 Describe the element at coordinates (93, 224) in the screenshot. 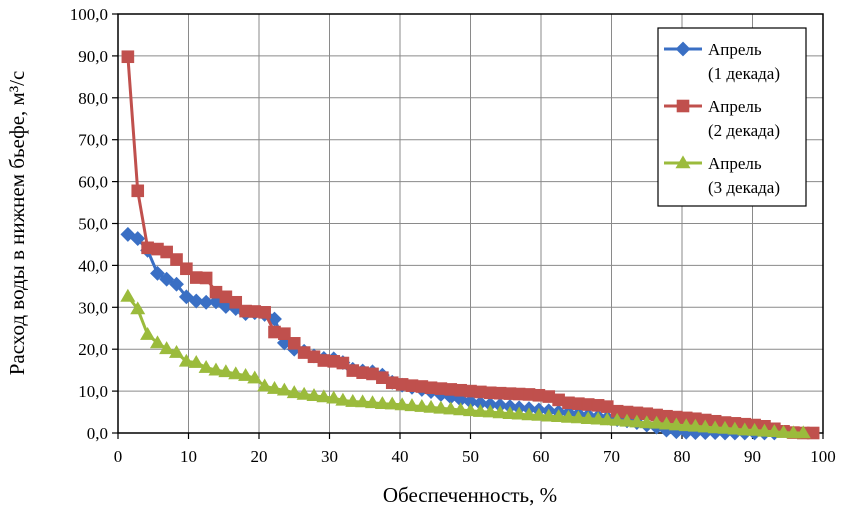

I see `y-tick-label: 50,0` at that location.